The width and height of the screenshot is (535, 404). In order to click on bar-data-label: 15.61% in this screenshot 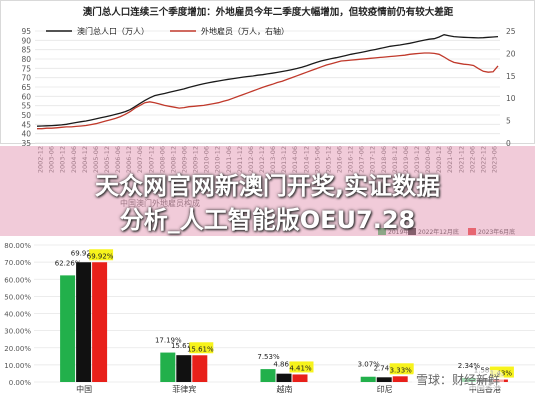, I will do `click(200, 349)`.